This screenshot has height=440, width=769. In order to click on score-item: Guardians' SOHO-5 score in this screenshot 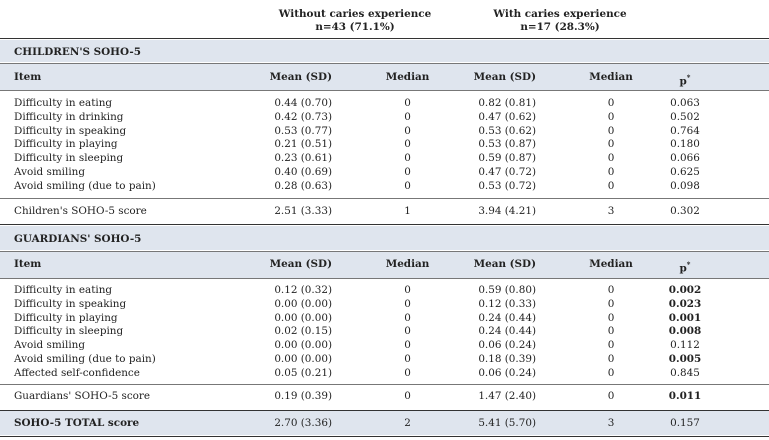, I will do `click(82, 396)`.